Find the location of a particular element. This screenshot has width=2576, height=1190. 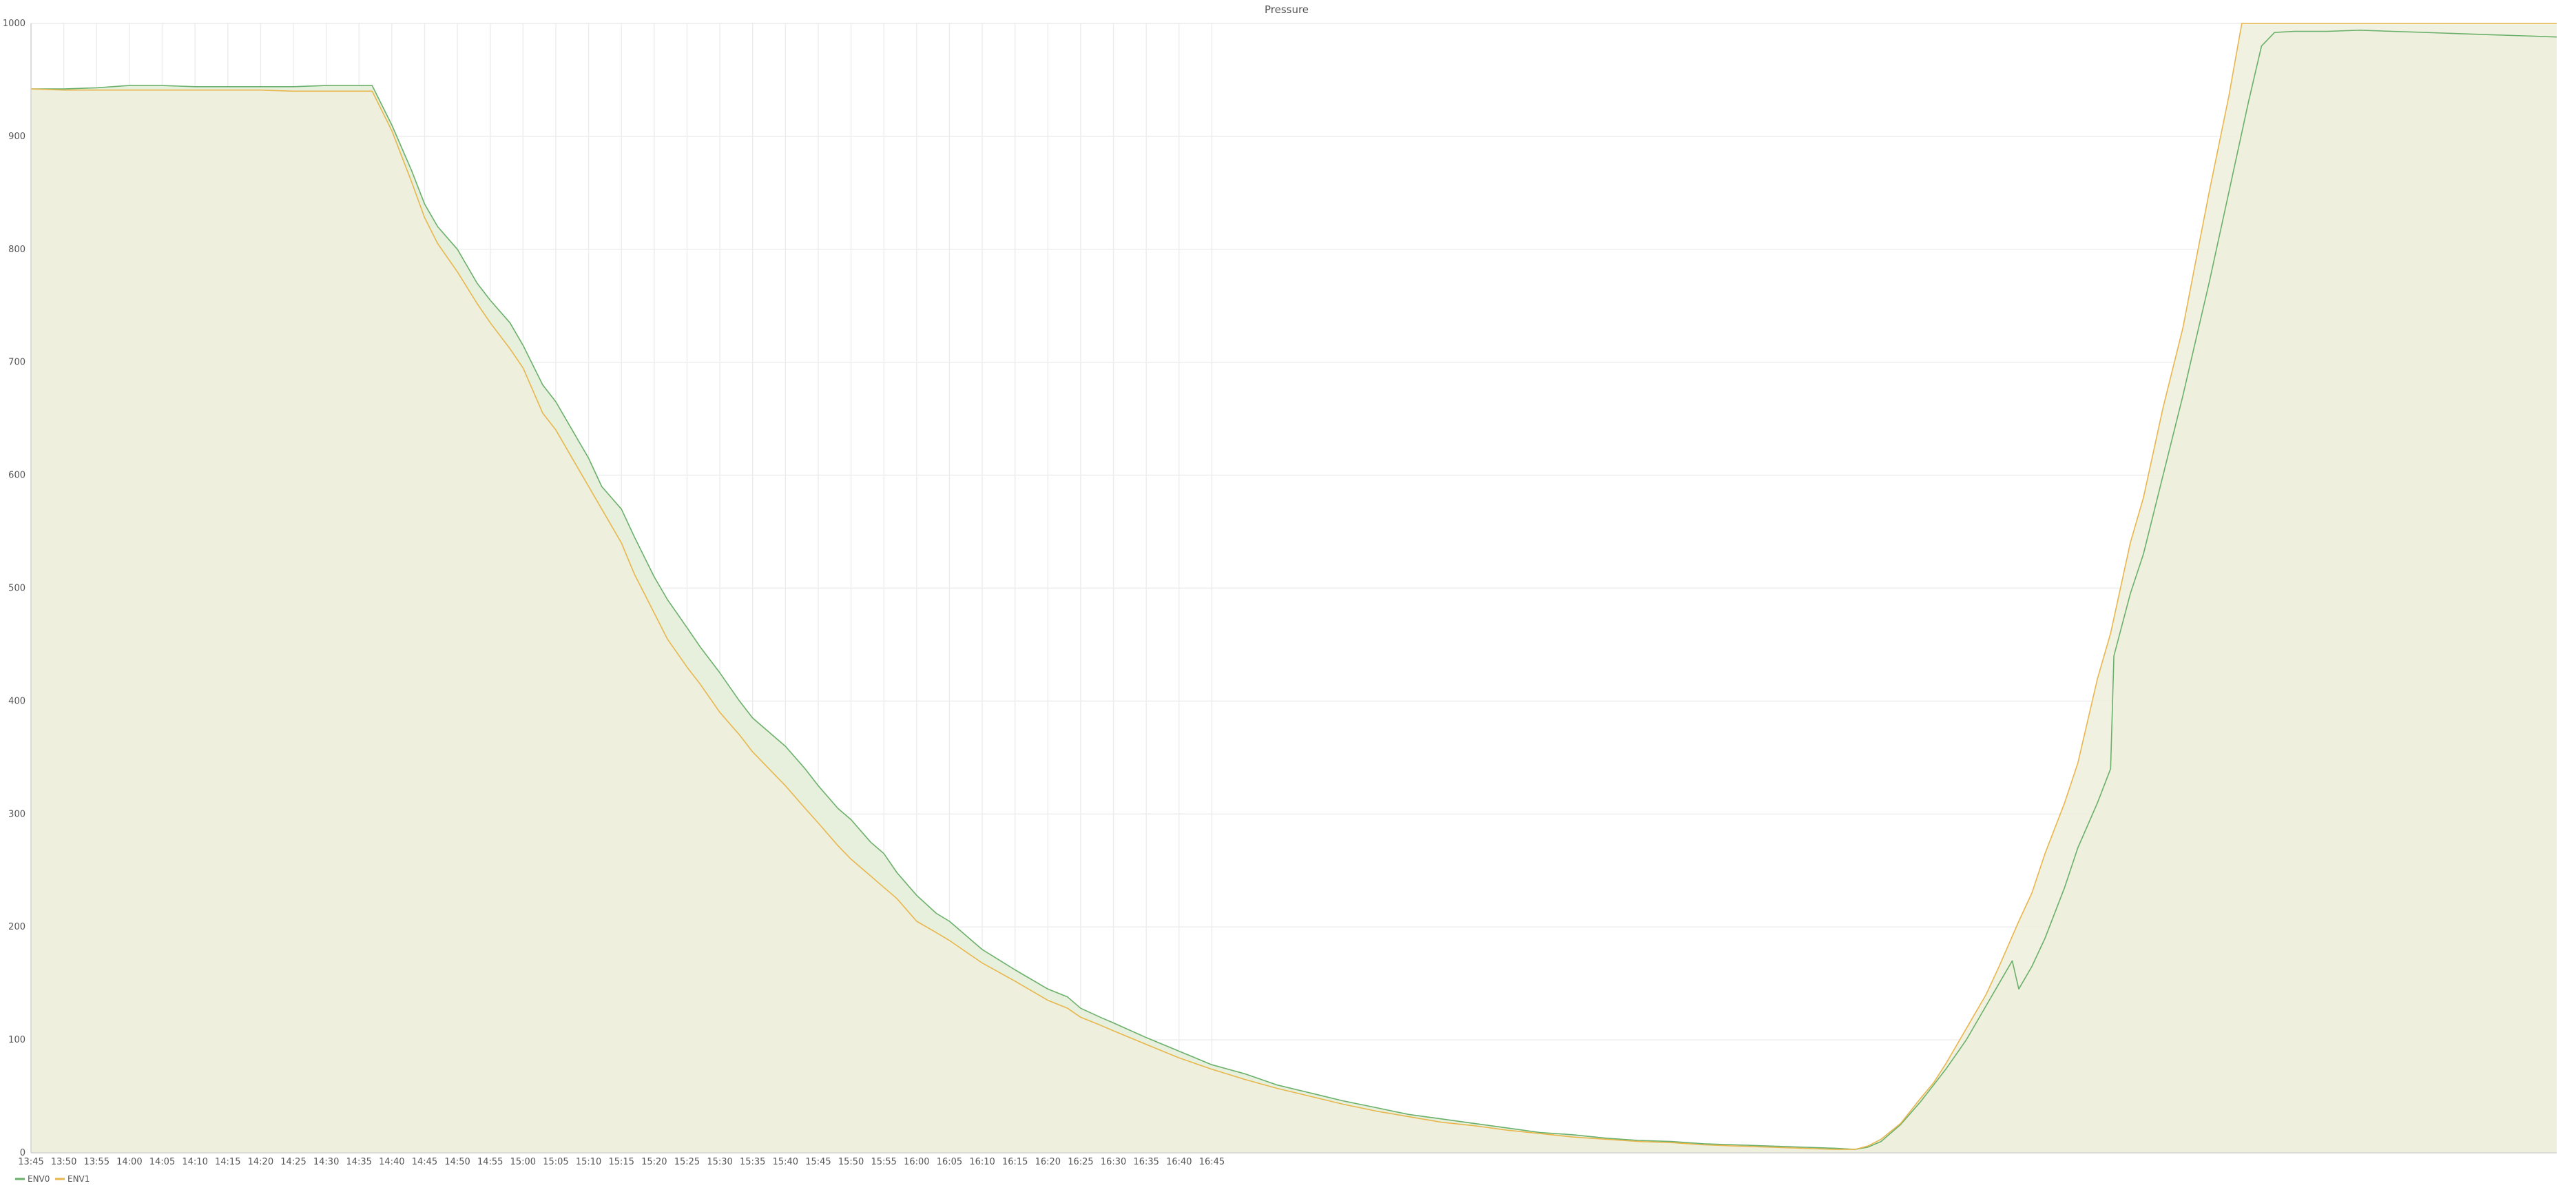

x-tick-label: 14:55 is located at coordinates (490, 1162).